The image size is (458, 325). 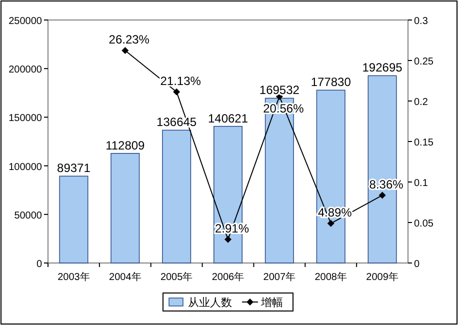 I want to click on legend-label: 从业人数, so click(x=210, y=302).